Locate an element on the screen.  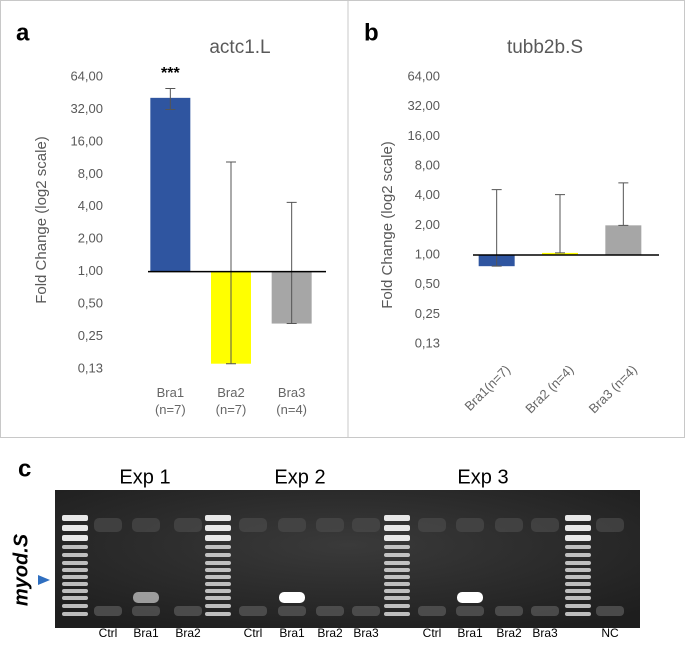
panel-letter: b is located at coordinates (371, 32).